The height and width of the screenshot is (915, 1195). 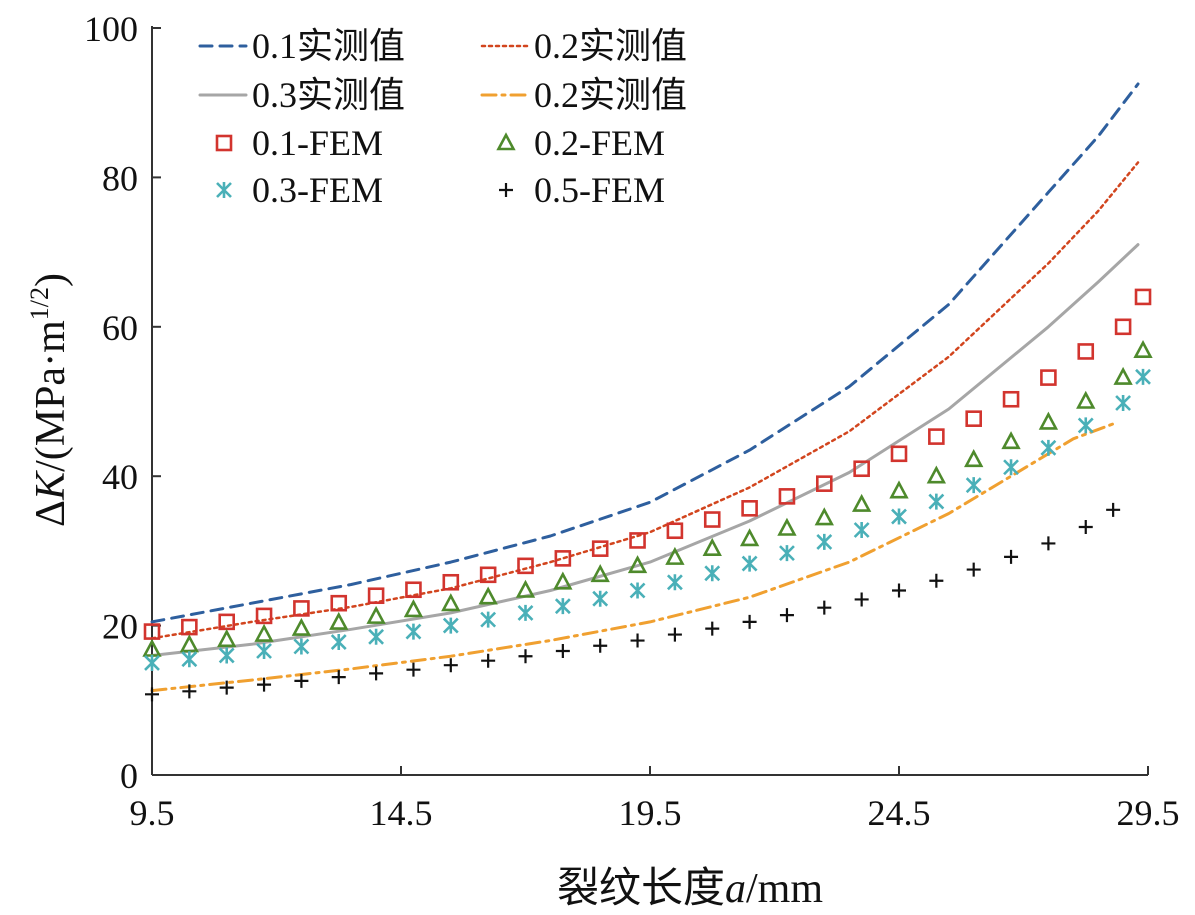 What do you see at coordinates (1148, 813) in the screenshot?
I see `x-tick-label: 29.5` at bounding box center [1148, 813].